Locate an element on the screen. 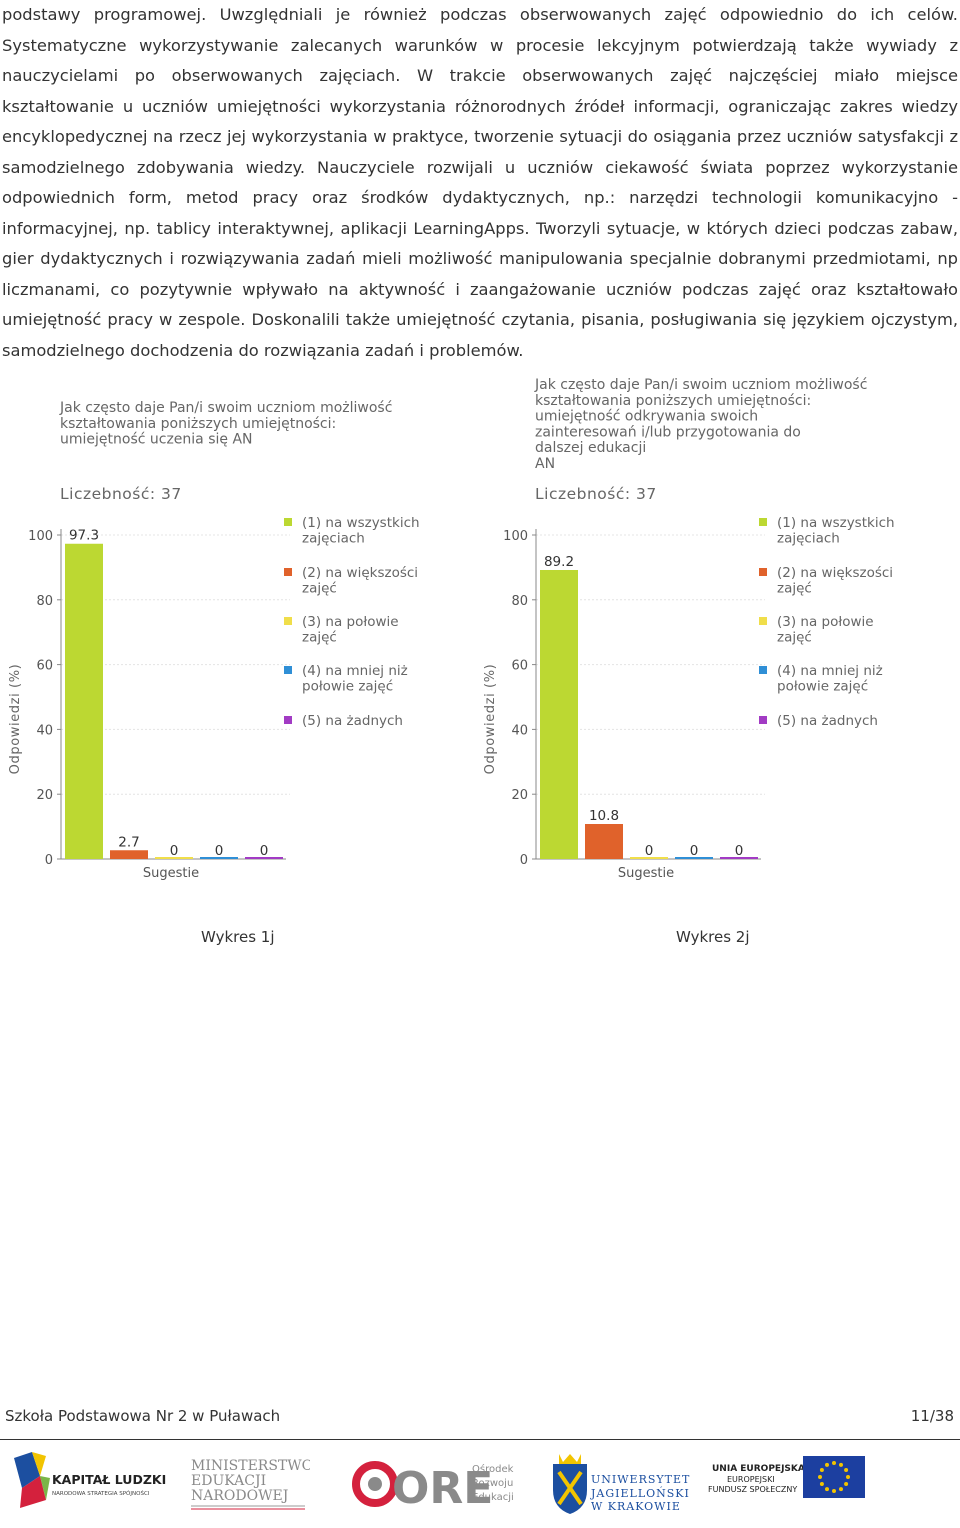  ministerstwo-logo: MINISTERSTWO EDUKACJI NARODOWEJ is located at coordinates (250, 1483).